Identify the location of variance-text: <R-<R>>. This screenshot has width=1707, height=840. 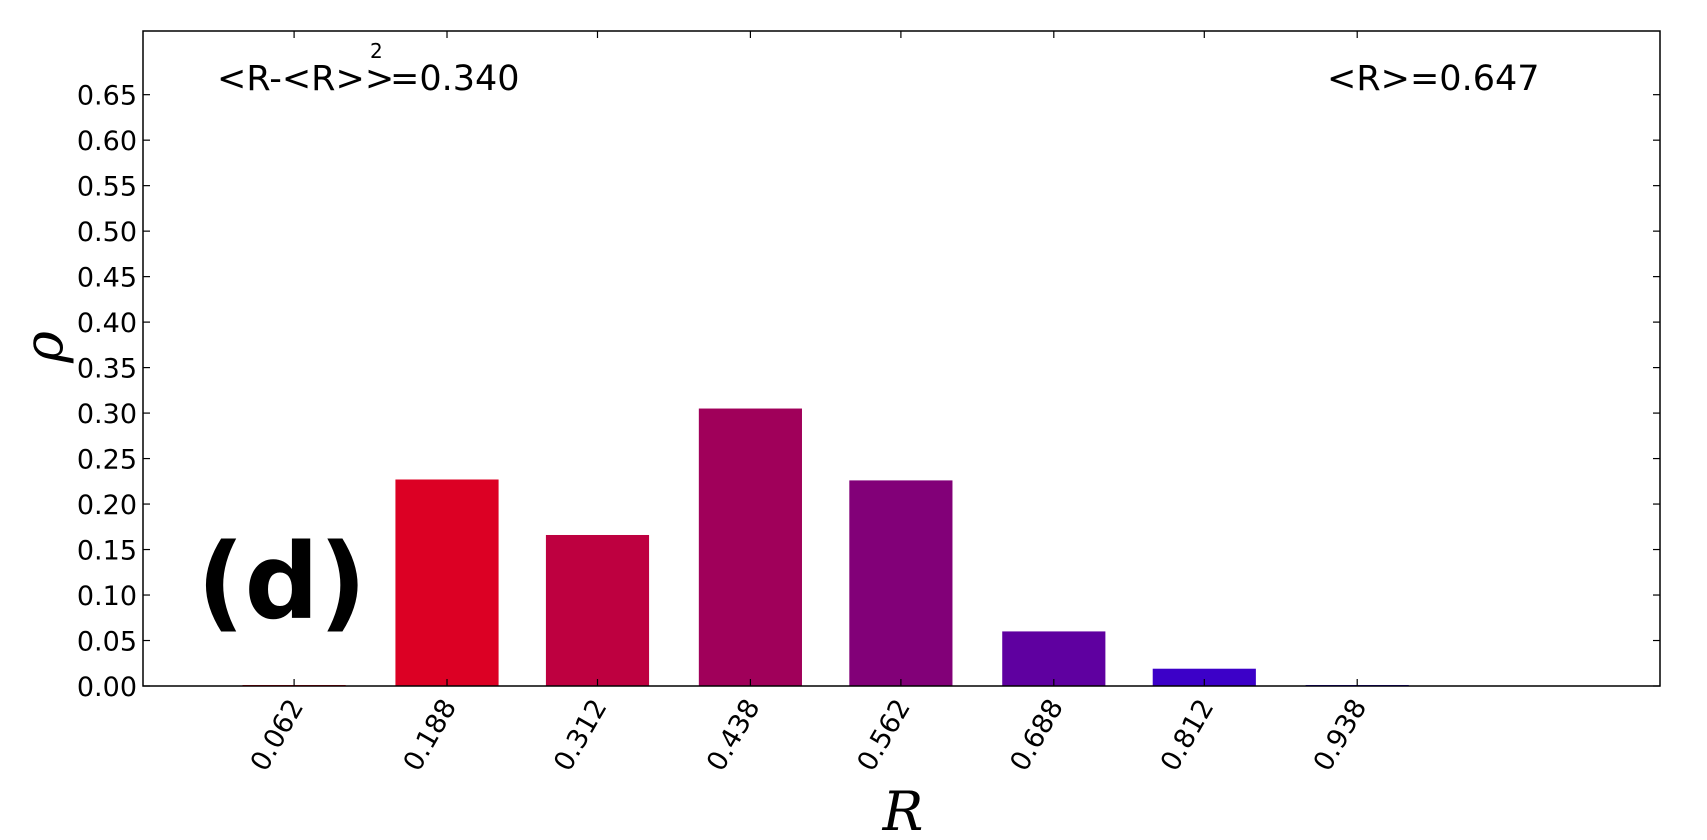
(305, 79).